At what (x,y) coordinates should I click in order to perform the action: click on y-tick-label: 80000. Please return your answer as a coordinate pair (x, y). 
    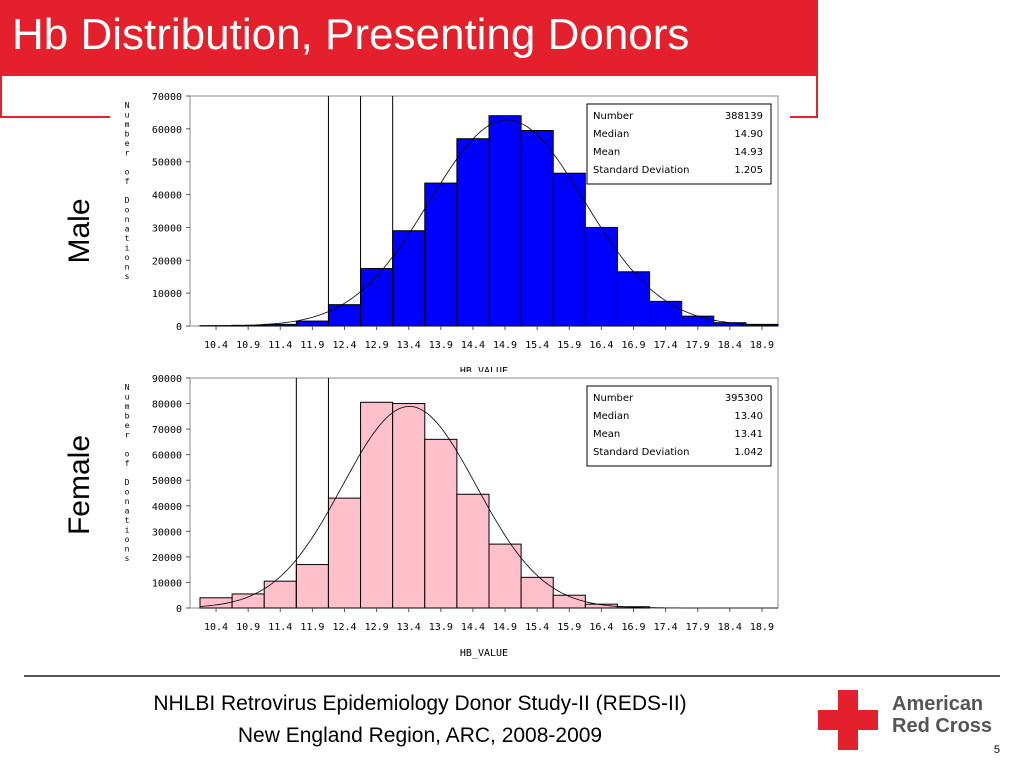
    Looking at the image, I should click on (167, 405).